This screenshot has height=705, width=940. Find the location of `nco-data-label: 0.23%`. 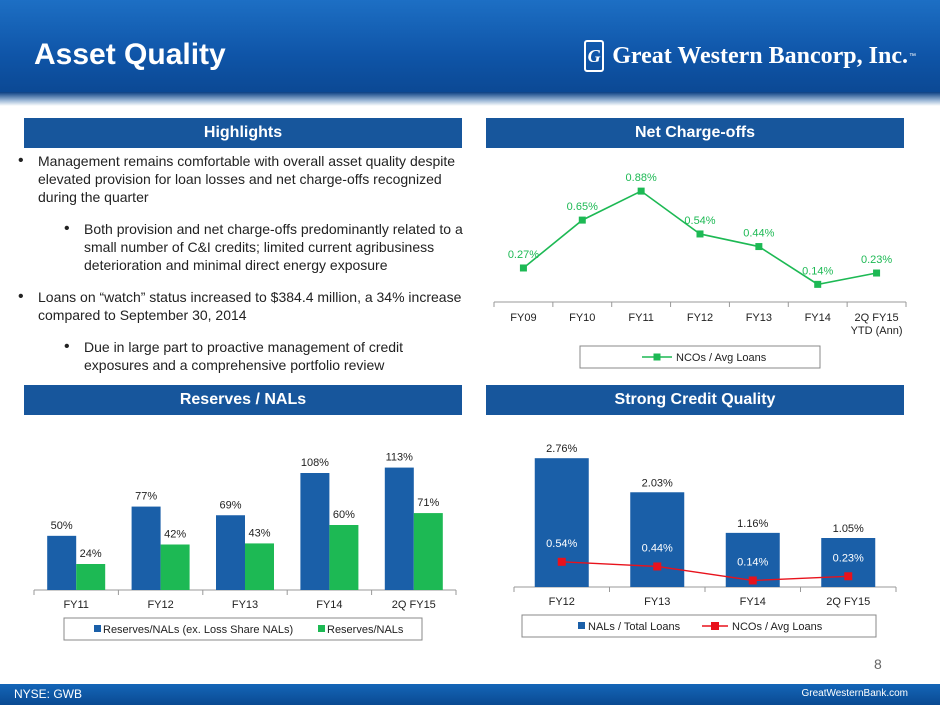

nco-data-label: 0.23% is located at coordinates (876, 260).